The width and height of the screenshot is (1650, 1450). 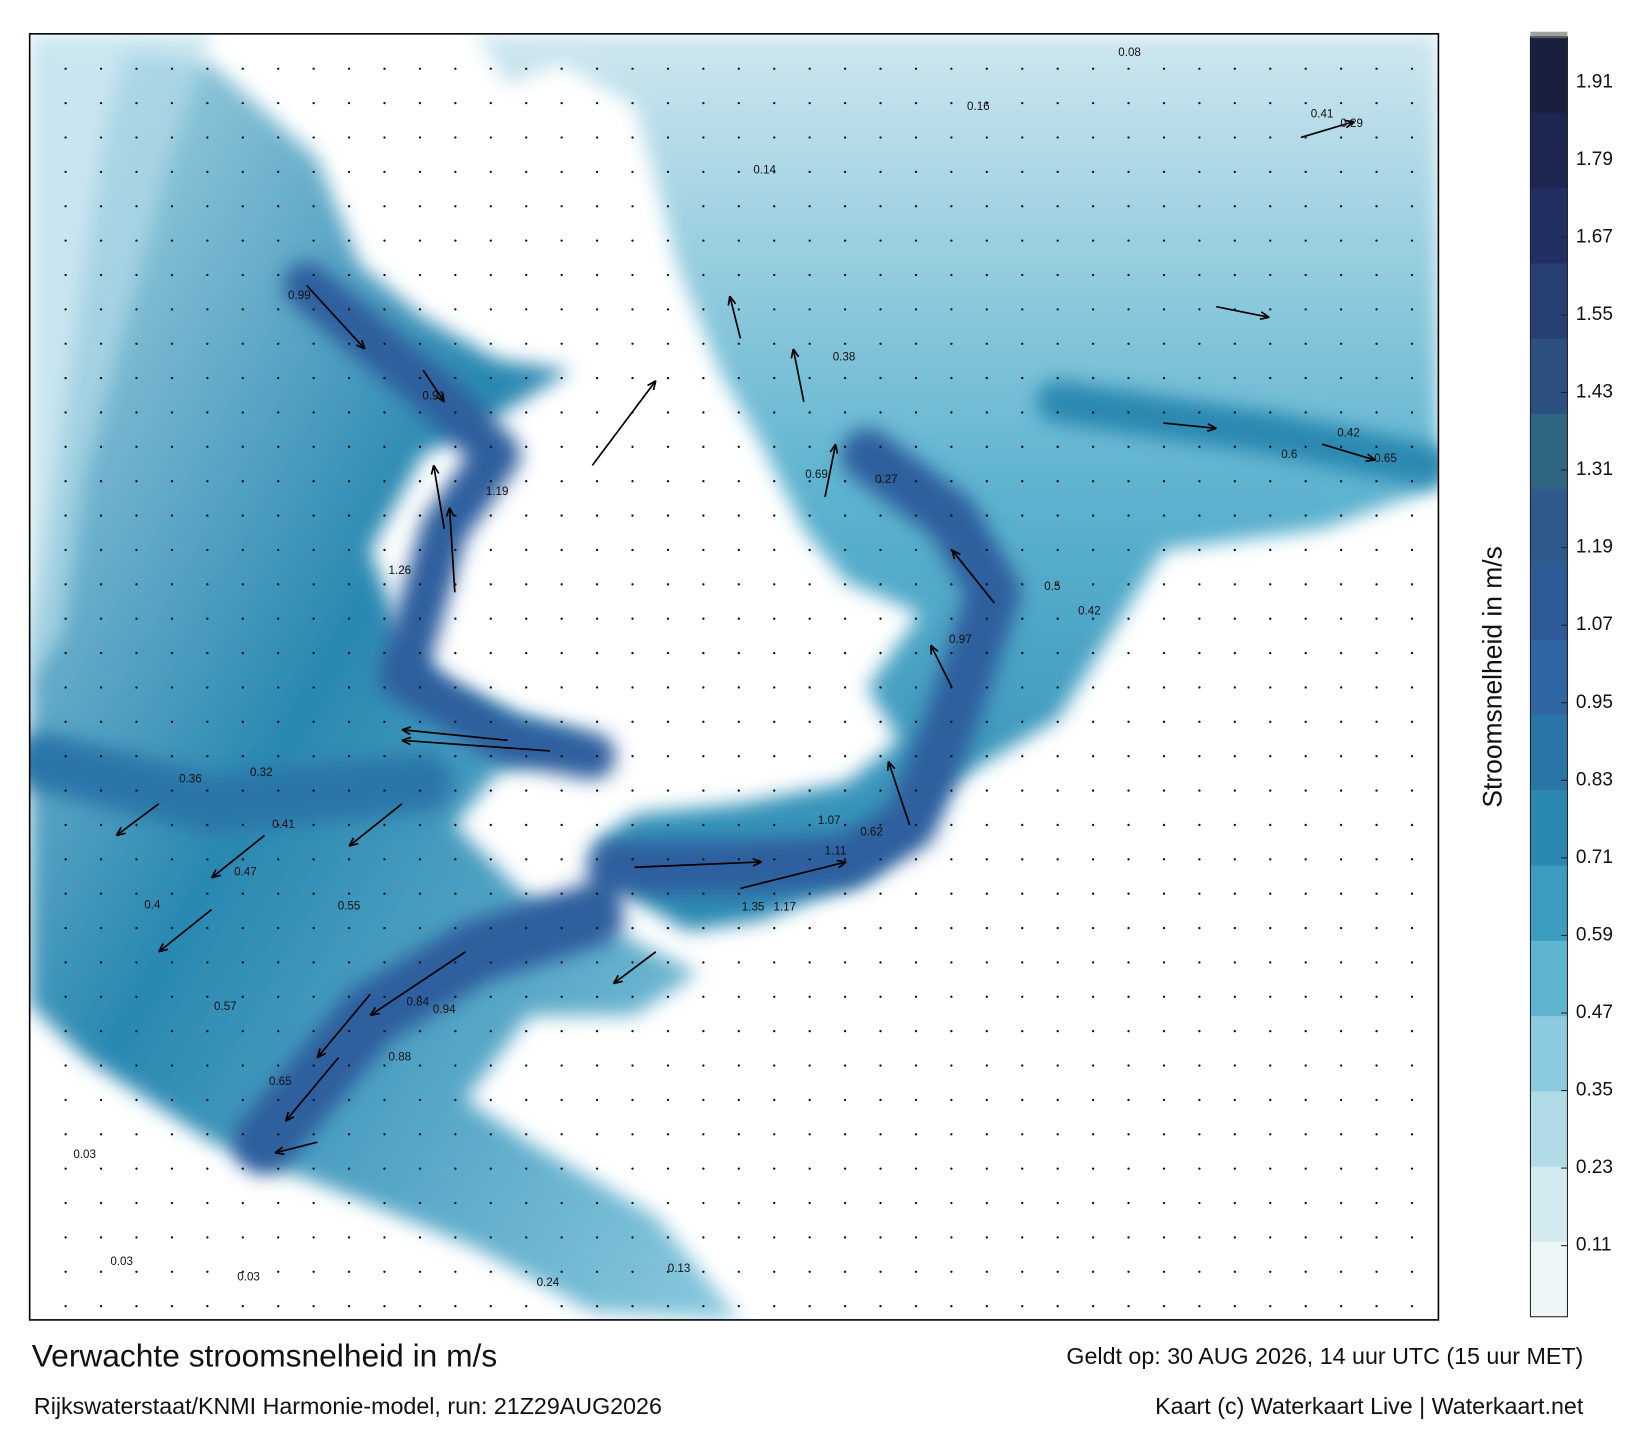 I want to click on speed-label: 0.47, so click(x=245, y=872).